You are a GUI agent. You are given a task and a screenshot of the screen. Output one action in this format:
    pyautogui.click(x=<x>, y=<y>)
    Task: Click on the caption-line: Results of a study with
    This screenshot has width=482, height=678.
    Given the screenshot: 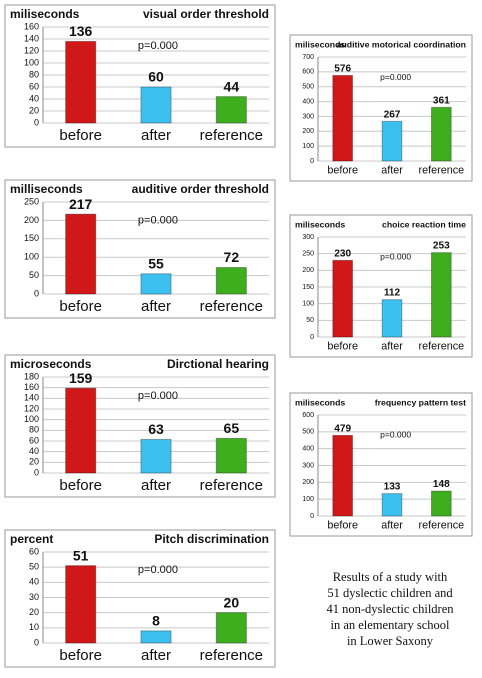 What is the action you would take?
    pyautogui.click(x=390, y=577)
    